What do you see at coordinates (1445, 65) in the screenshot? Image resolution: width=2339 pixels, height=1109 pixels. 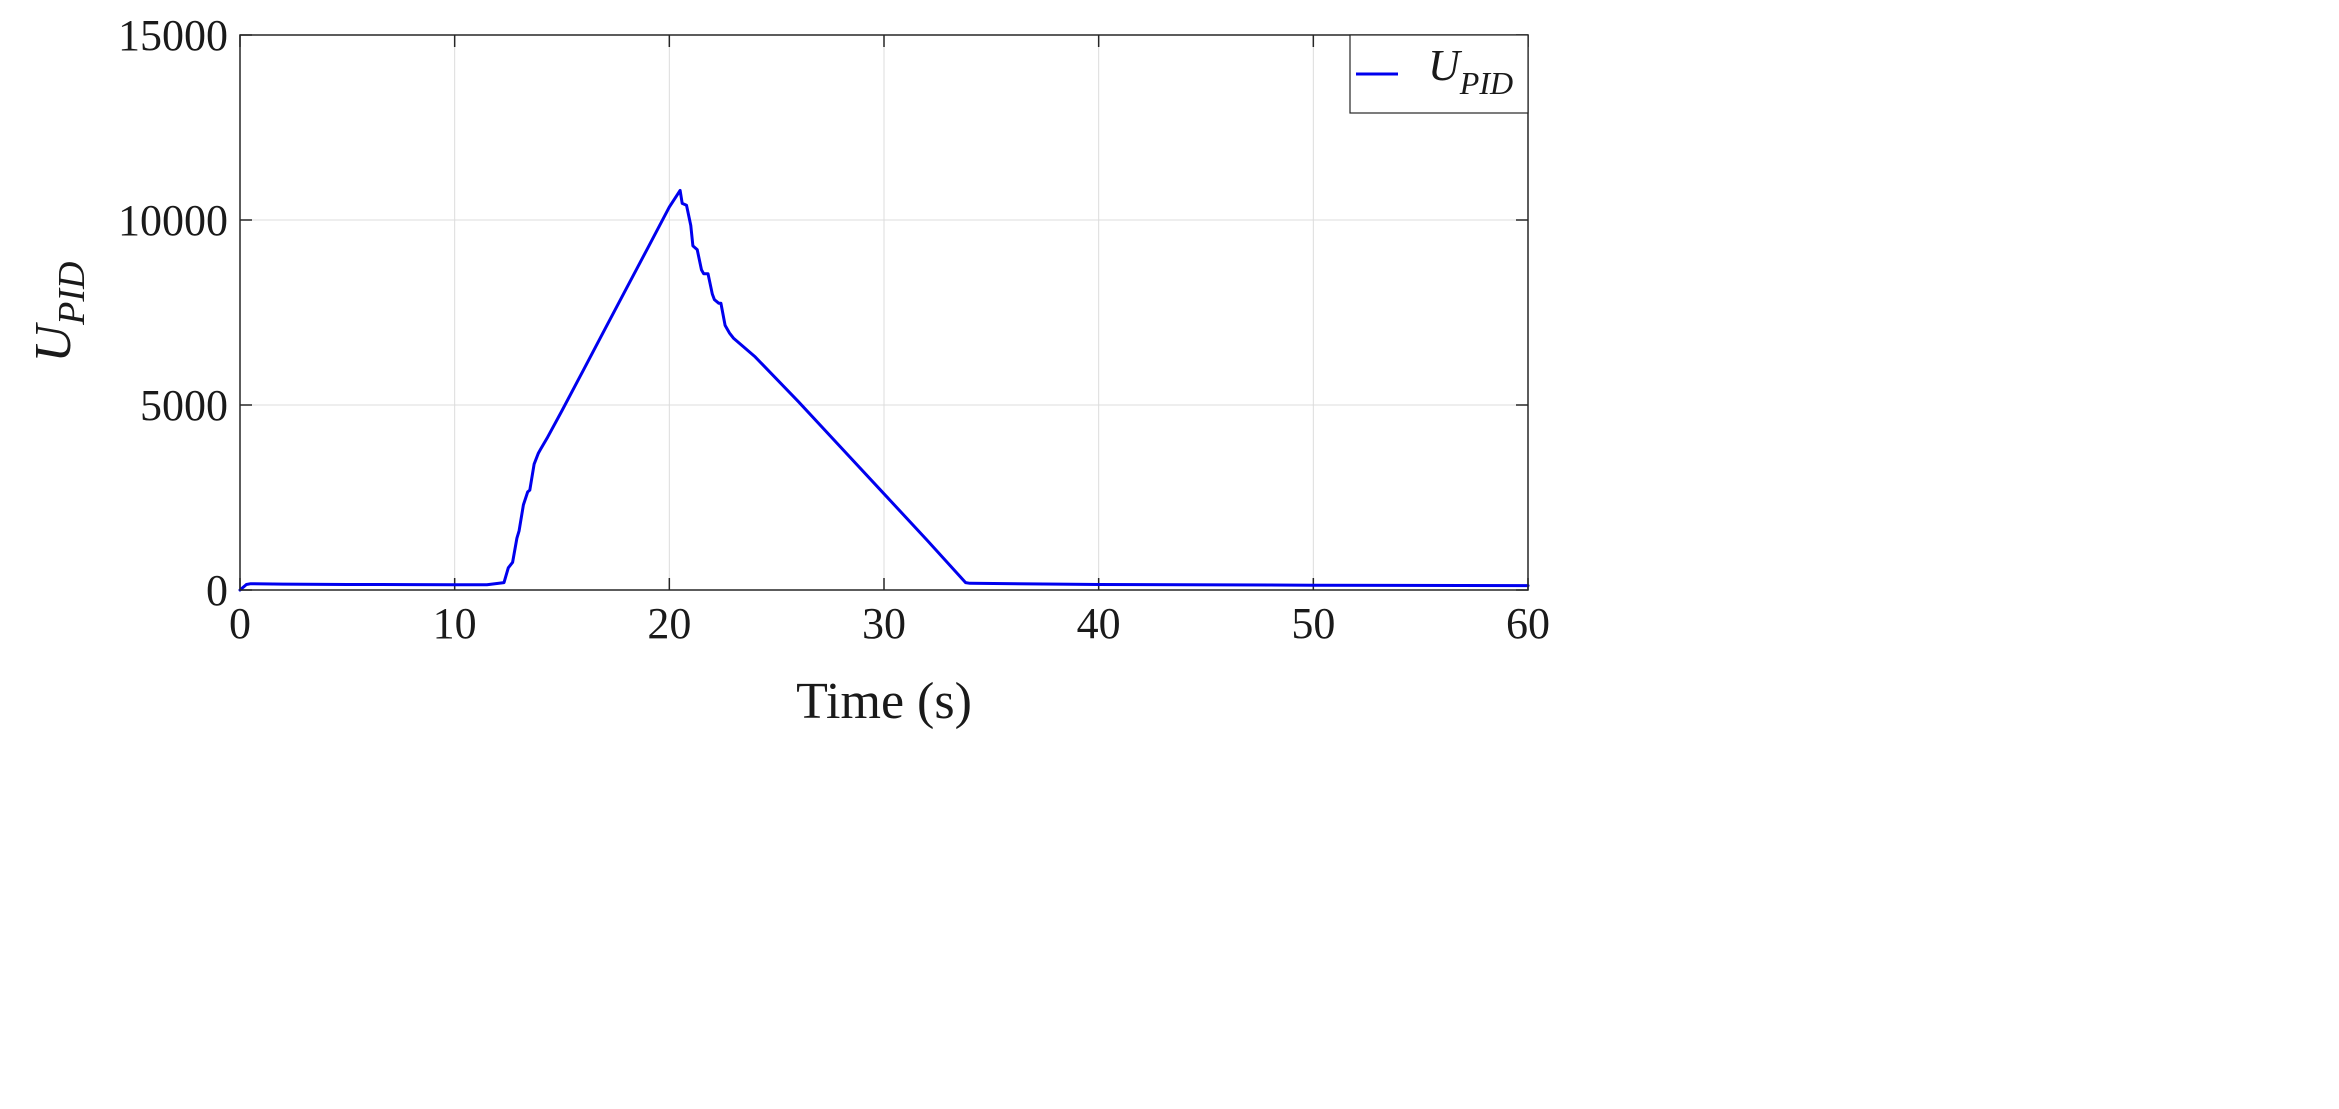 I see `legend-label-main: U` at bounding box center [1445, 65].